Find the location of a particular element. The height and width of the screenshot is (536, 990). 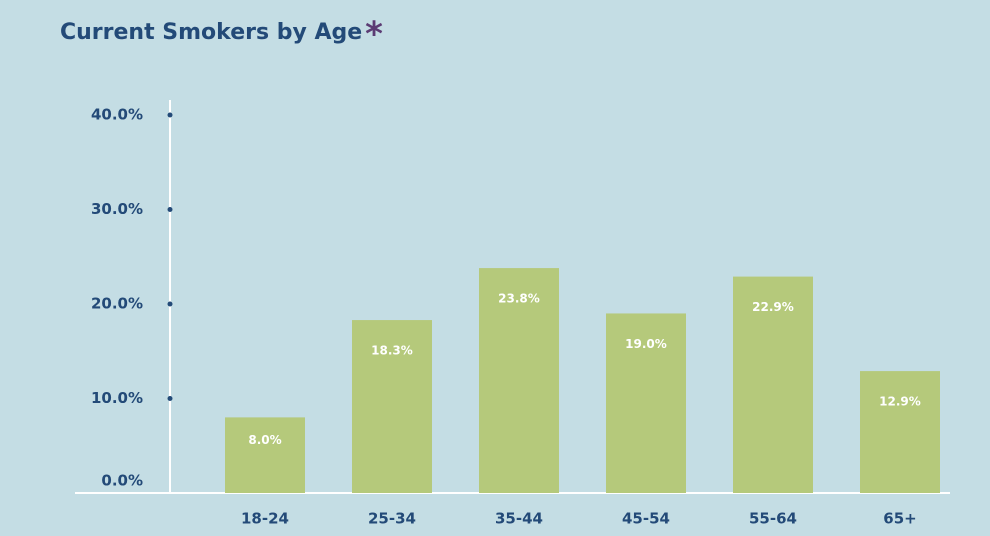

y-tick-label: 40.0% is located at coordinates (117, 115).